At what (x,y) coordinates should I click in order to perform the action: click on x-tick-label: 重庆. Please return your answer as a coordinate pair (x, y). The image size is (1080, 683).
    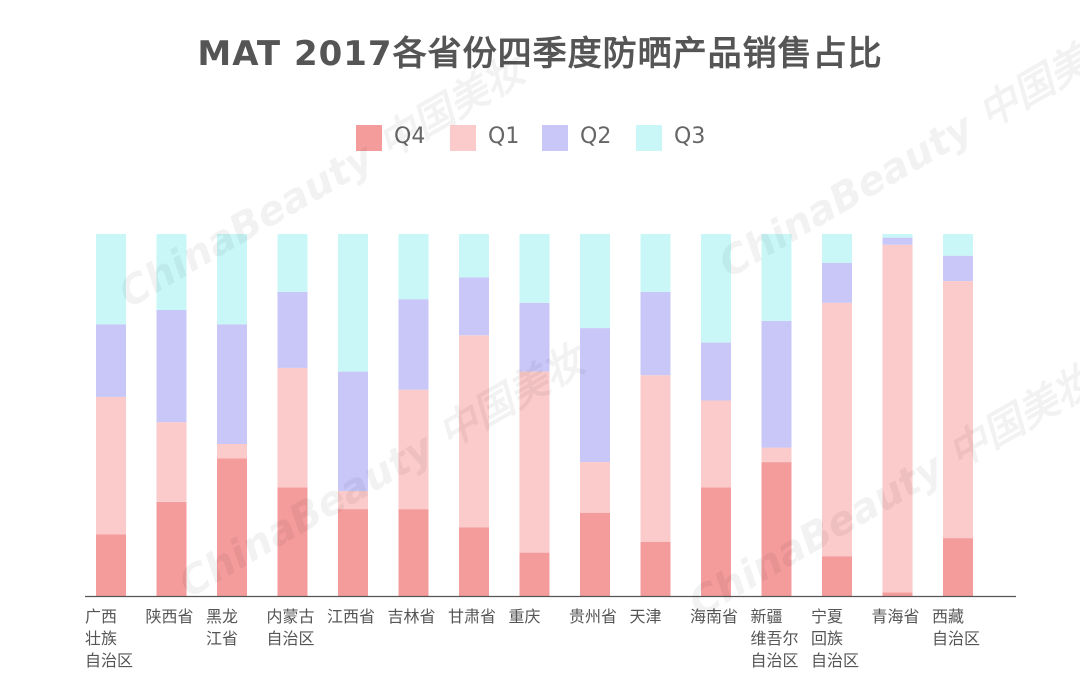
    Looking at the image, I should click on (524, 616).